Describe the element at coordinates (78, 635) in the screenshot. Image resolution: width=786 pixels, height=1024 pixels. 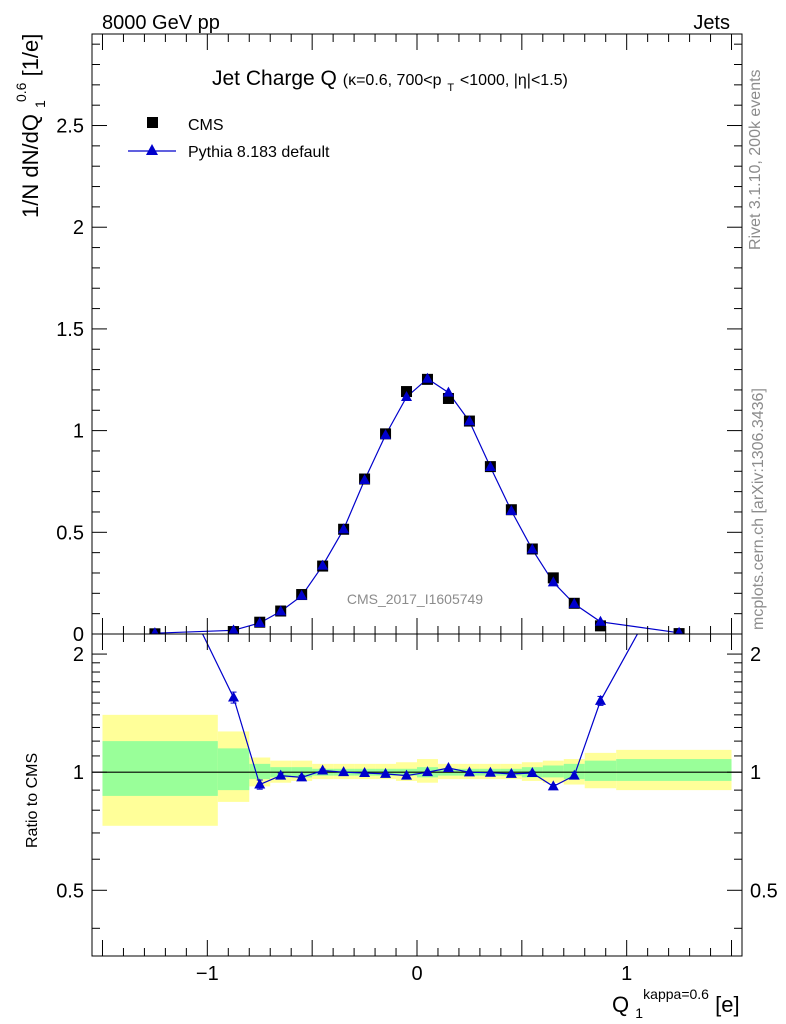
I see `main-yticklabel-0: 0` at that location.